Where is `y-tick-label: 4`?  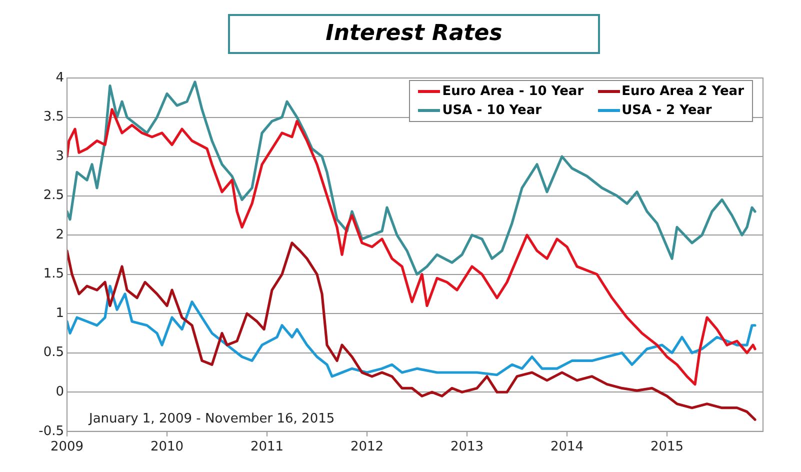
y-tick-label: 4 is located at coordinates (60, 78).